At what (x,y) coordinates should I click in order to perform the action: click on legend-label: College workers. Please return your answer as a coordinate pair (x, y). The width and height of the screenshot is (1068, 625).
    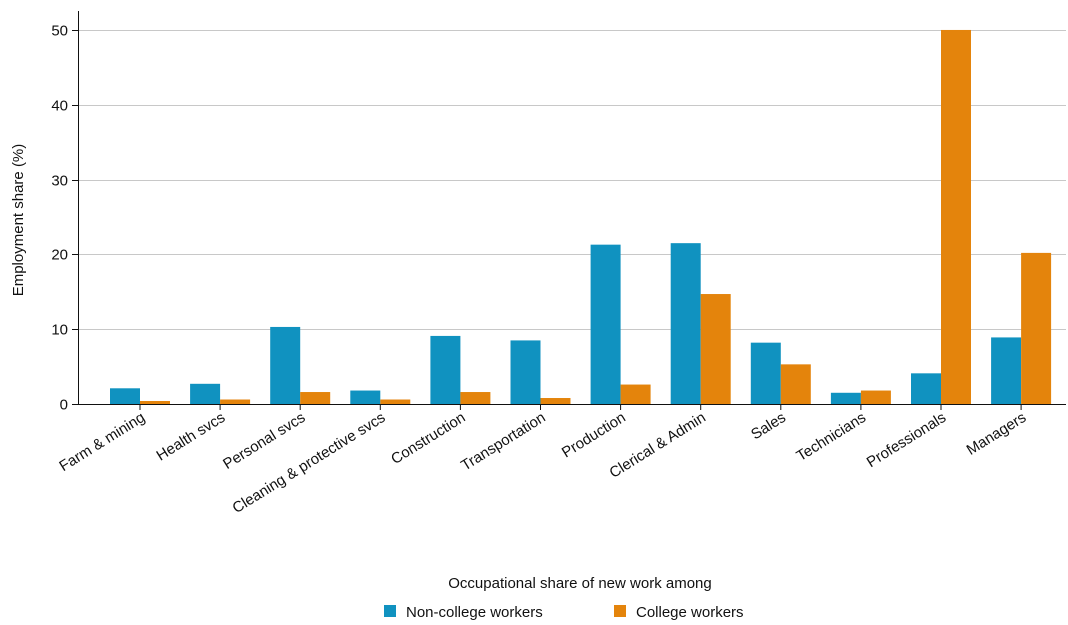
    Looking at the image, I should click on (690, 612).